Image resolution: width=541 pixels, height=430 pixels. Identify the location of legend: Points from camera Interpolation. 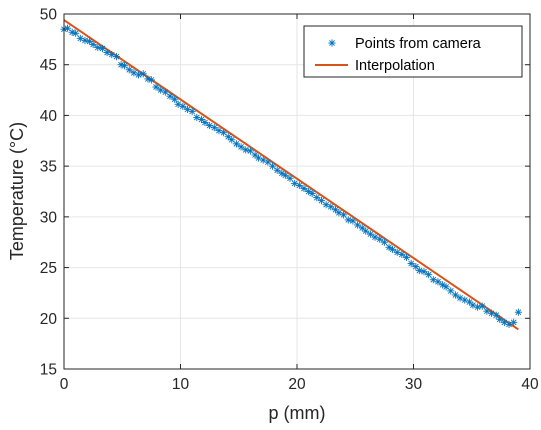
(413, 51).